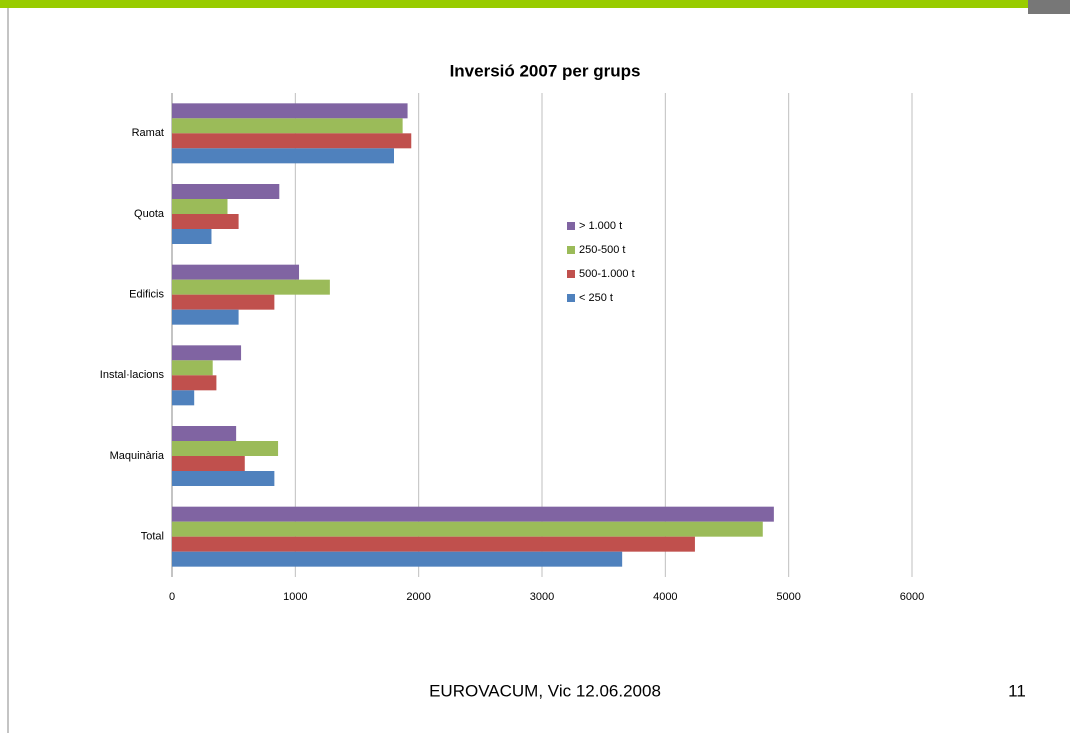  What do you see at coordinates (912, 597) in the screenshot?
I see `x-tick-label: 6000` at bounding box center [912, 597].